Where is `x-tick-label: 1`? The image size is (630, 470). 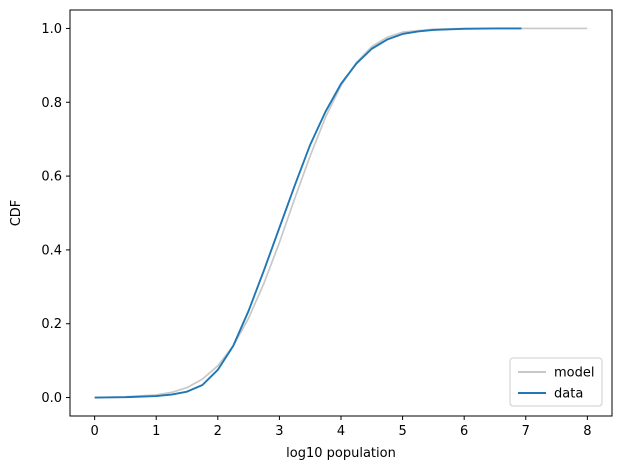 x-tick-label: 1 is located at coordinates (156, 431).